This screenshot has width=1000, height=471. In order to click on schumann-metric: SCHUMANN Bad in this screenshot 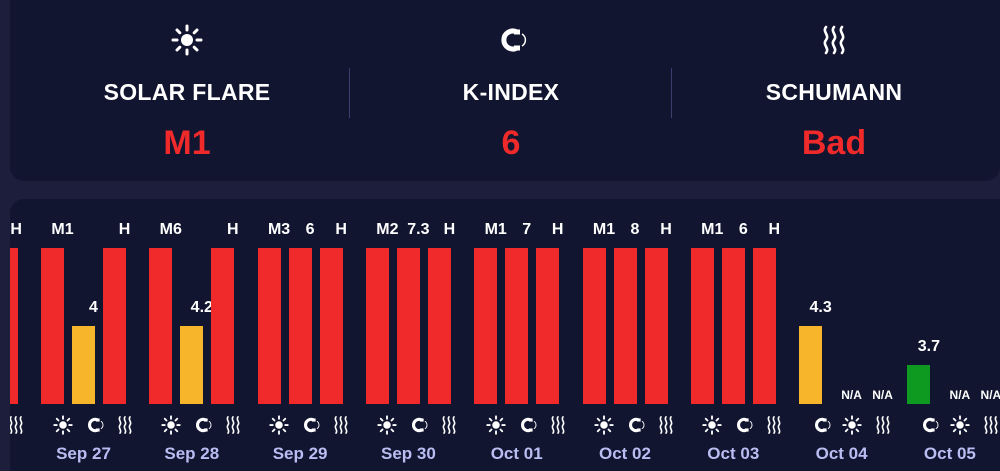, I will do `click(834, 90)`.